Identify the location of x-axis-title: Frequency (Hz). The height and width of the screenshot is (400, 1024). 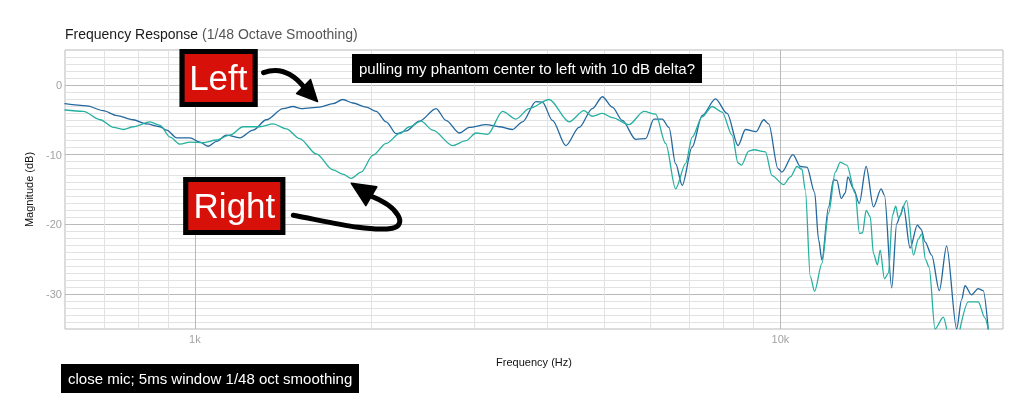
(534, 361).